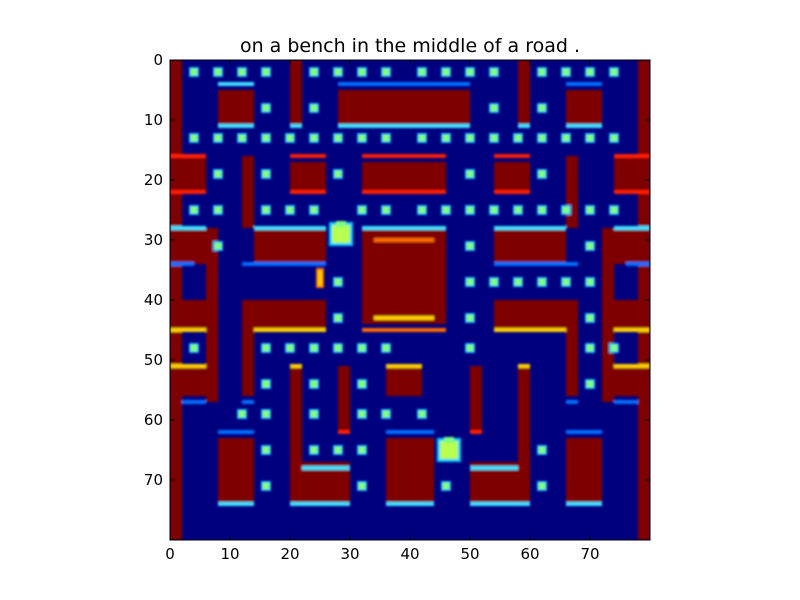 This screenshot has height=600, width=800. I want to click on x-tick-label: 60, so click(529, 554).